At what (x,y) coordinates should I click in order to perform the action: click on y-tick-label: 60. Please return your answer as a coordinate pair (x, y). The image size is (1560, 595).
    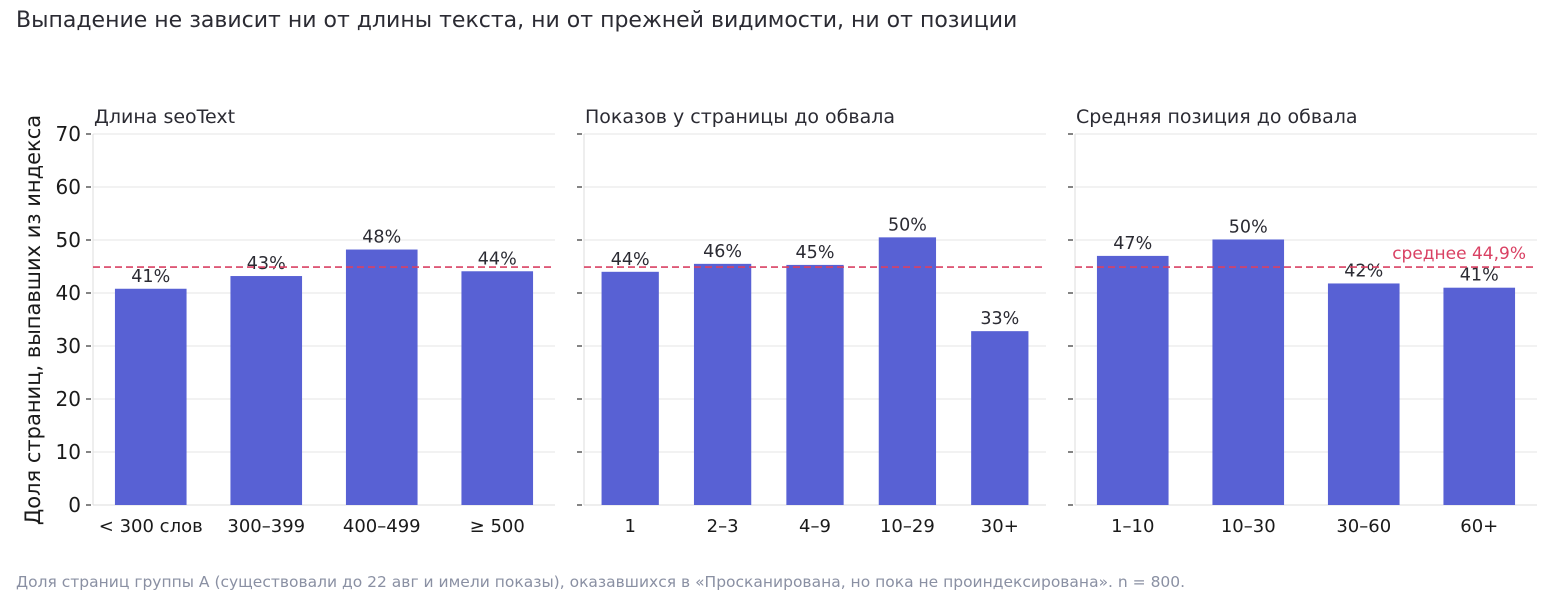
    Looking at the image, I should click on (68, 187).